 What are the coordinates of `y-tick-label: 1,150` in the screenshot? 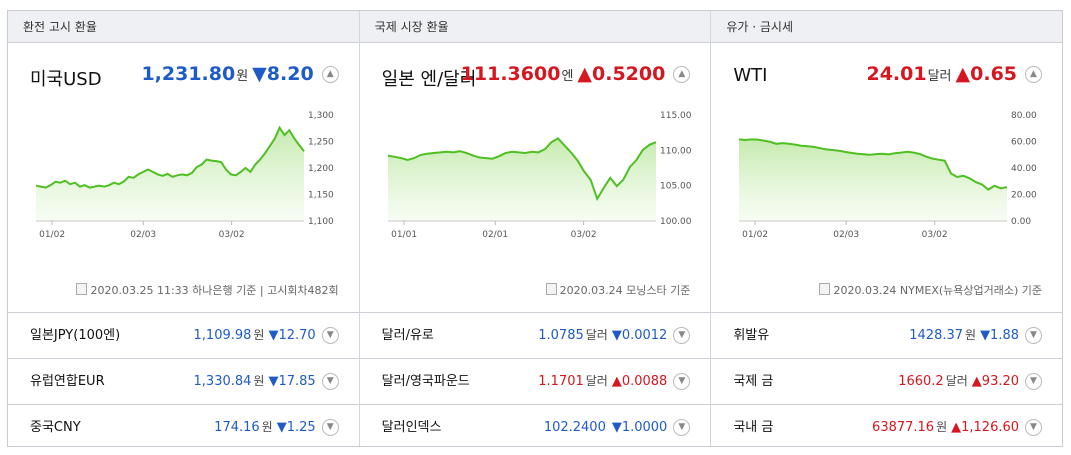 It's located at (321, 196).